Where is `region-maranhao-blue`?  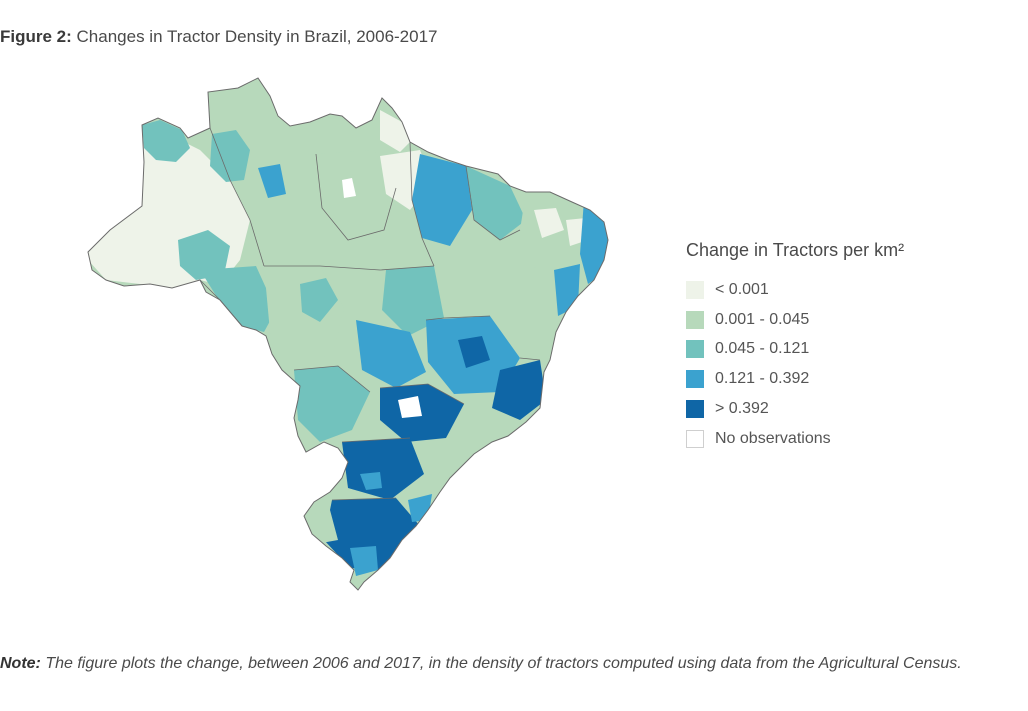
region-maranhao-blue is located at coordinates (442, 200).